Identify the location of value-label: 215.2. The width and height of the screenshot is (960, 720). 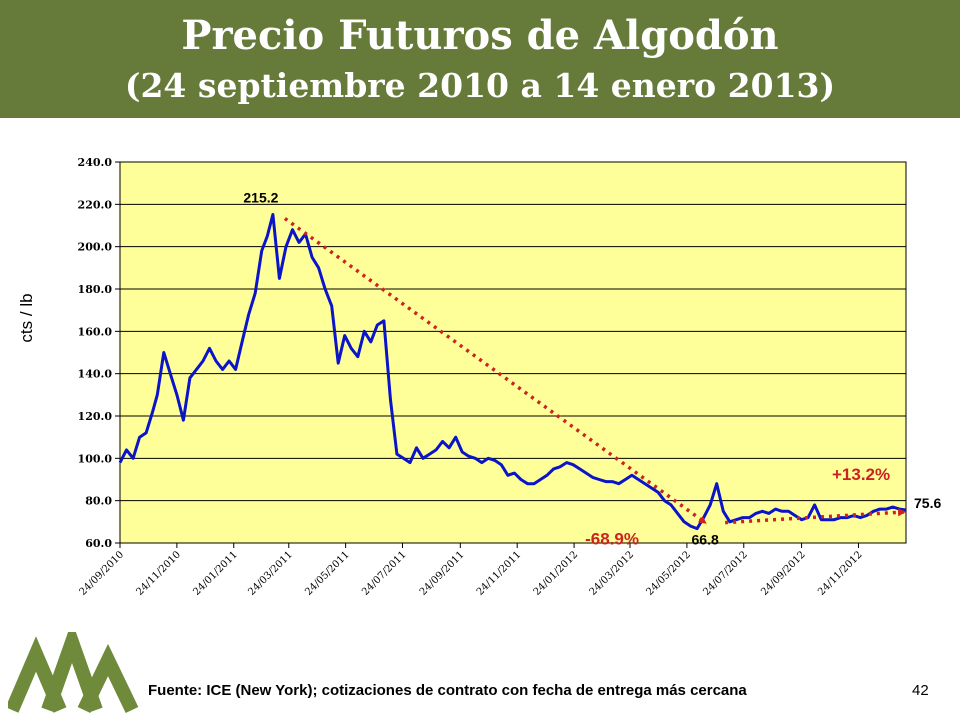
(260, 197).